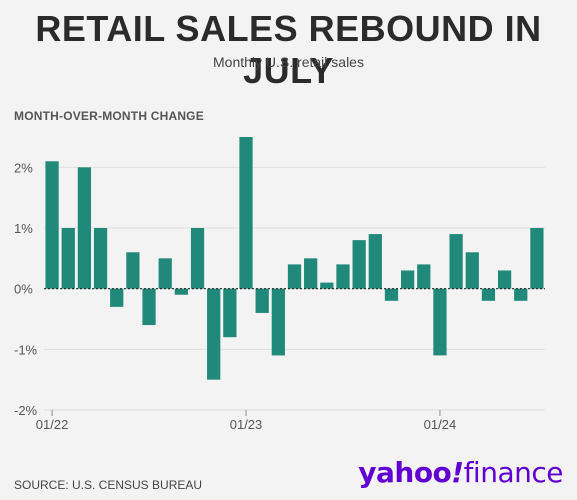  Describe the element at coordinates (288, 62) in the screenshot. I see `chart-subtitle: Monthly U.S. retail sales` at that location.